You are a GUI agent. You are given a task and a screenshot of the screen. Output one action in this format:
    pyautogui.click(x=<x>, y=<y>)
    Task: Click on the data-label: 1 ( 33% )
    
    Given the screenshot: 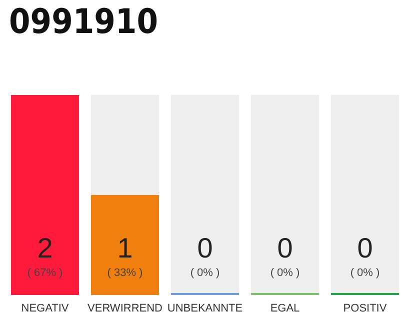 What is the action you would take?
    pyautogui.click(x=125, y=255)
    